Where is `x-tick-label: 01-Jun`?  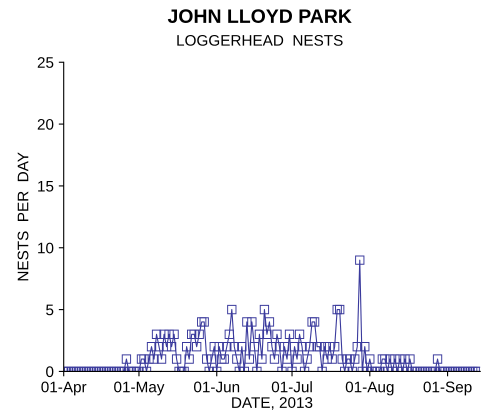
x-tick-label: 01-Jun is located at coordinates (217, 387).